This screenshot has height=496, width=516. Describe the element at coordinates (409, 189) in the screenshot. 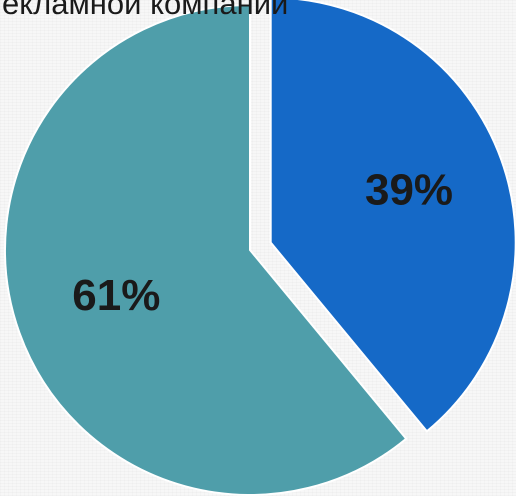

I see `slice-label-1: 39%` at that location.